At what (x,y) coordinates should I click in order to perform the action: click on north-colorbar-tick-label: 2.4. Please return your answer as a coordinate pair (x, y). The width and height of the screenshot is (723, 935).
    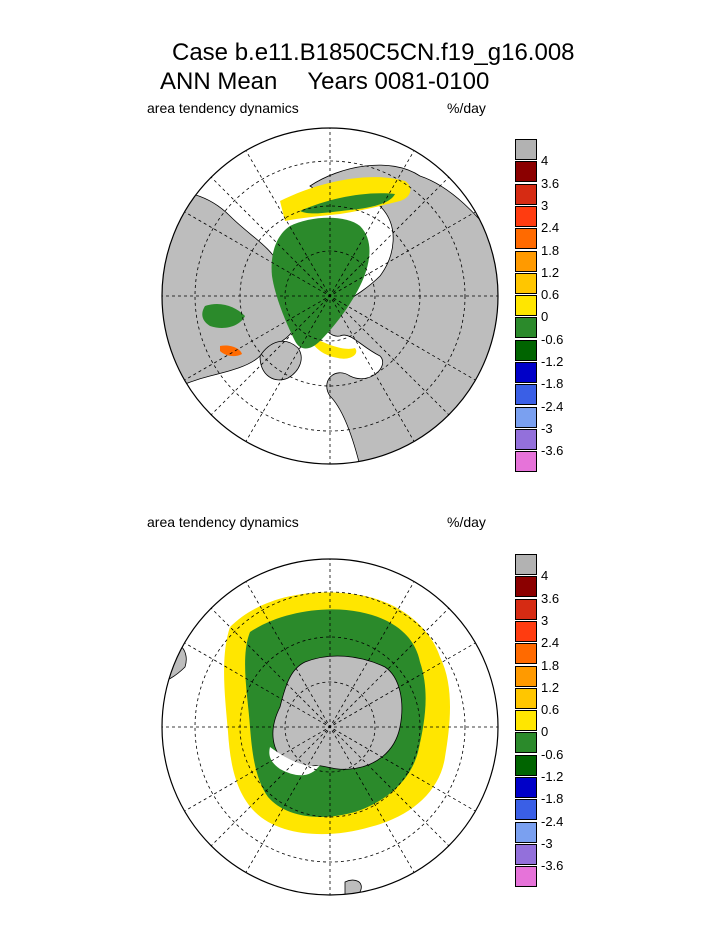
    Looking at the image, I should click on (550, 228).